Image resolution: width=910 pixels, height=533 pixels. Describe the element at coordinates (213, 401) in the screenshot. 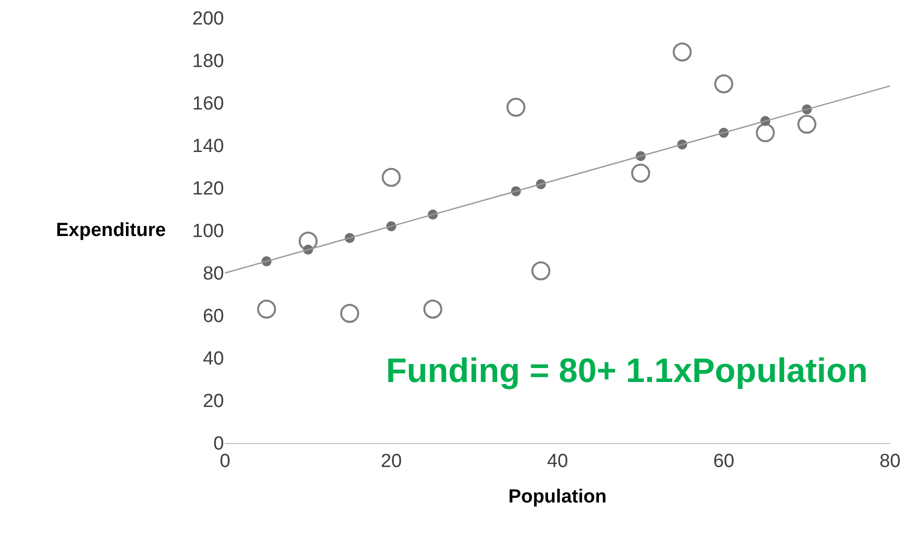

I see `y-tick-label: 20` at that location.